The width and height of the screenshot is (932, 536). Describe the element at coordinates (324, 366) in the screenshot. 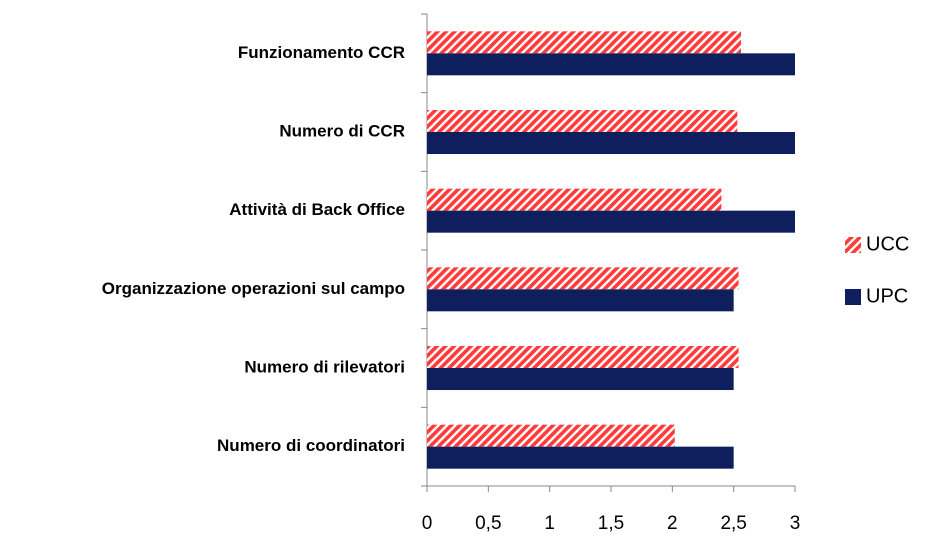

I see `category-label: Numero di rilevatori` at that location.